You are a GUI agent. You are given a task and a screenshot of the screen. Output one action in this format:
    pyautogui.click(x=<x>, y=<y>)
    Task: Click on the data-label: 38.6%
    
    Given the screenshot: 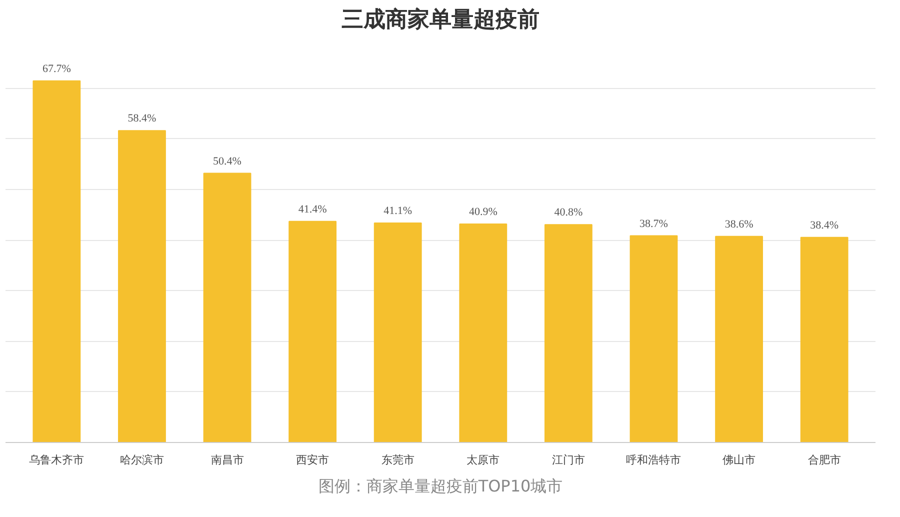 What is the action you would take?
    pyautogui.click(x=739, y=224)
    